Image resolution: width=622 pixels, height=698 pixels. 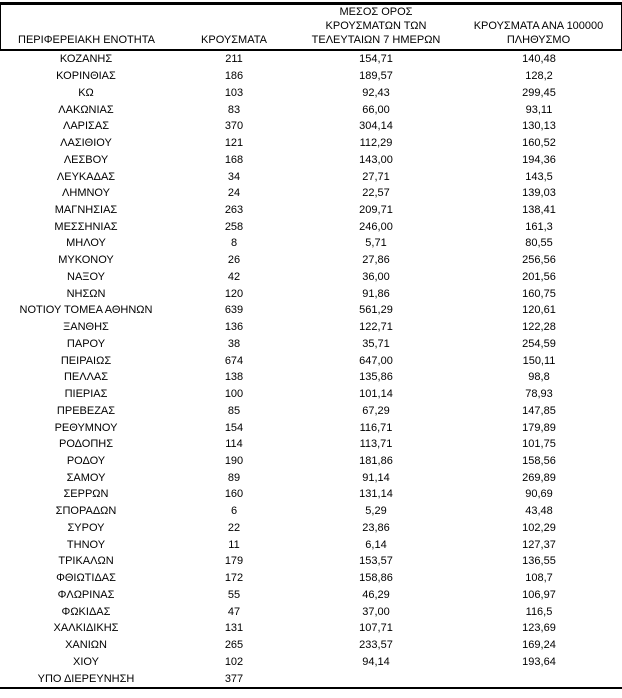 I want to click on cell-avg-7day: 158,86, so click(x=376, y=578).